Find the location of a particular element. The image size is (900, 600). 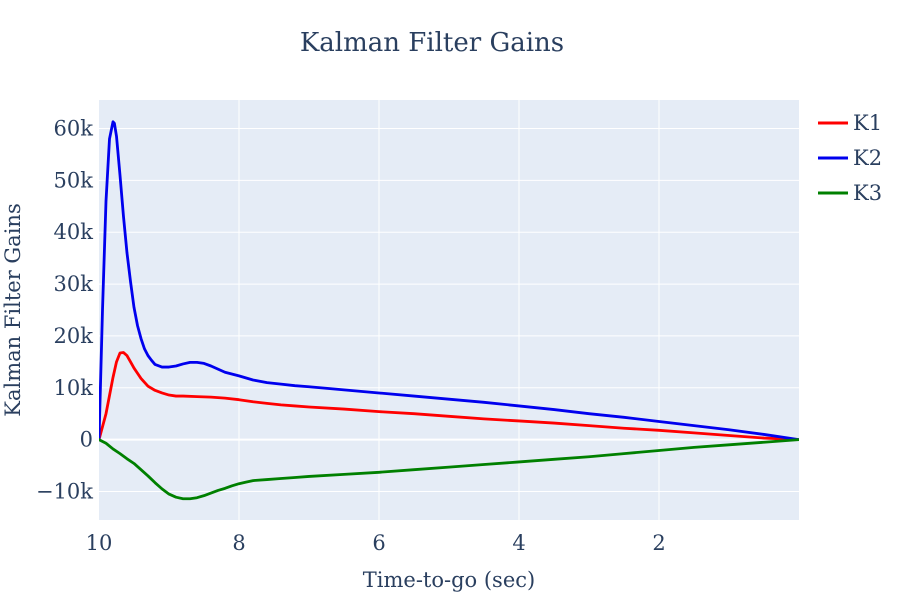

legend-label-k3: K3 is located at coordinates (867, 193).